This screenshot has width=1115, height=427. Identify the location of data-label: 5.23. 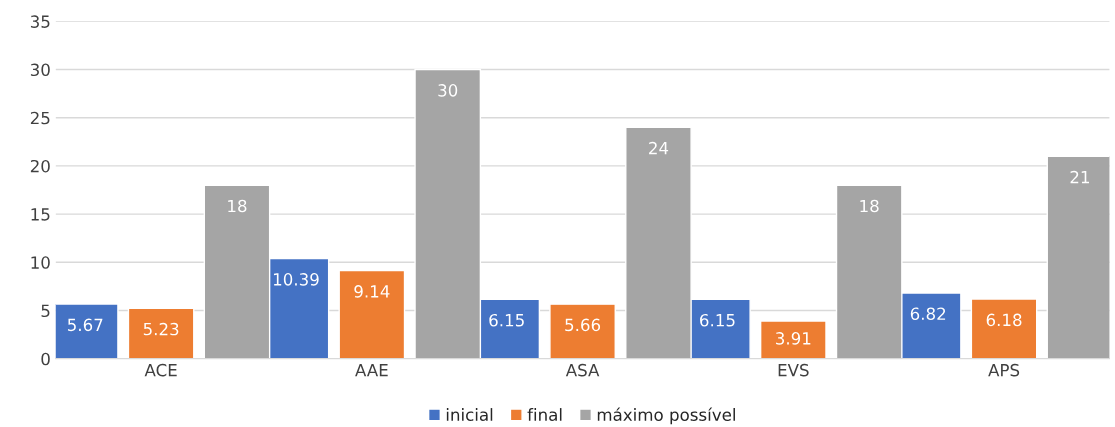
(161, 329).